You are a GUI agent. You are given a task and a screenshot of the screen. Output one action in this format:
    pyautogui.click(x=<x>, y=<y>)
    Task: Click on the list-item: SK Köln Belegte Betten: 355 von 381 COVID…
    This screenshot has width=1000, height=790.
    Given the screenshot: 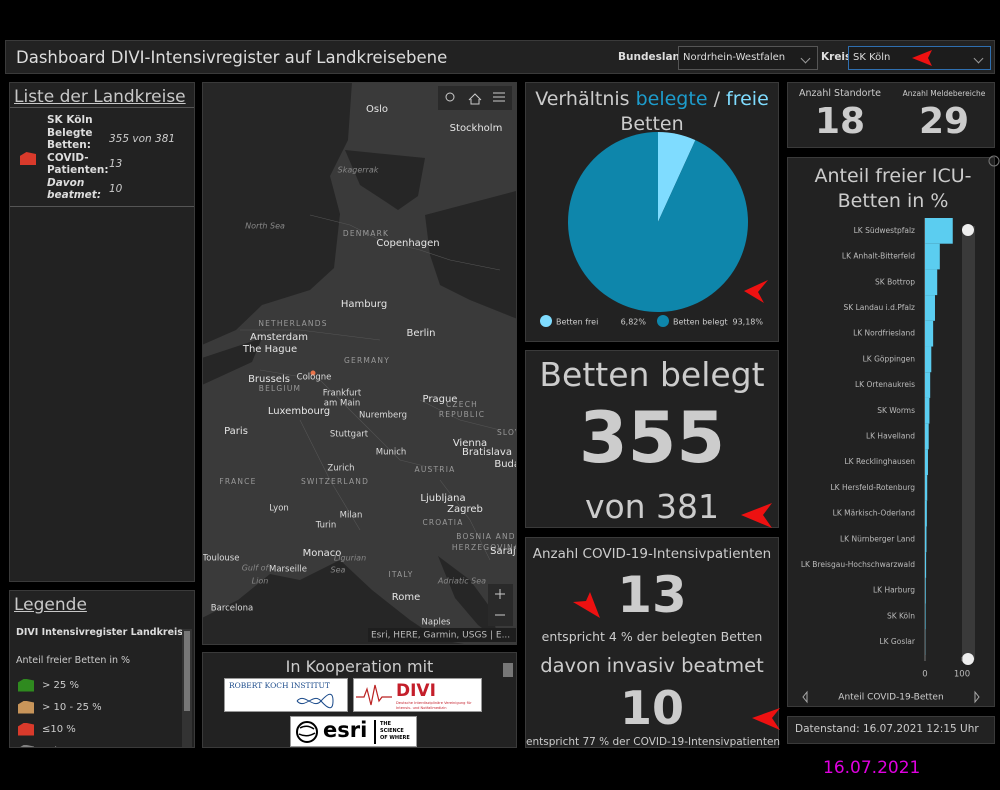 What is the action you would take?
    pyautogui.click(x=102, y=158)
    